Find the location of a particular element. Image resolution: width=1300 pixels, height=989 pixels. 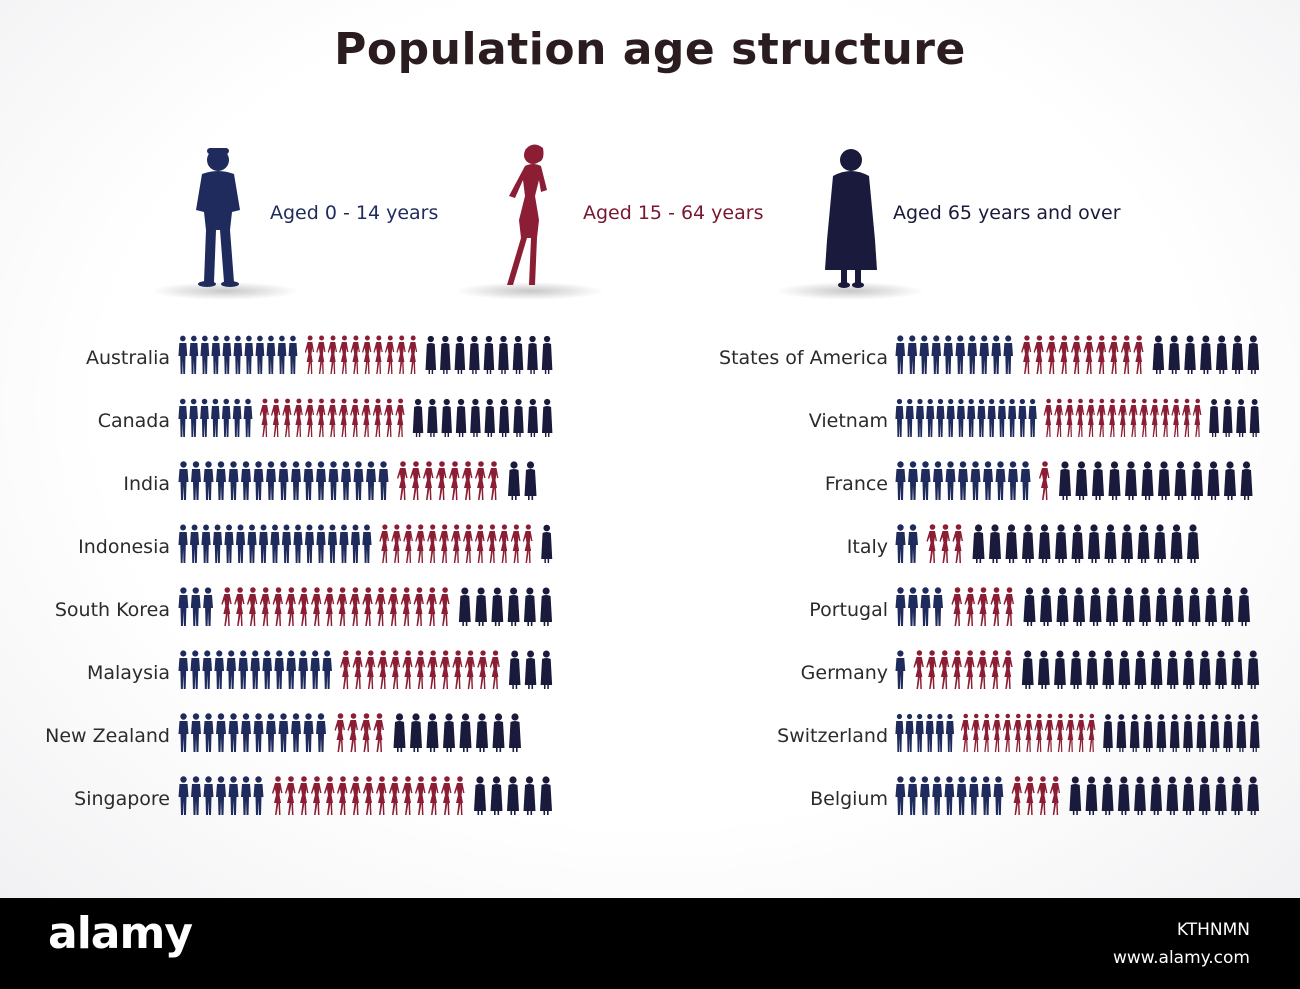

legend-label-children: Aged 0 - 14 years is located at coordinates (354, 213).